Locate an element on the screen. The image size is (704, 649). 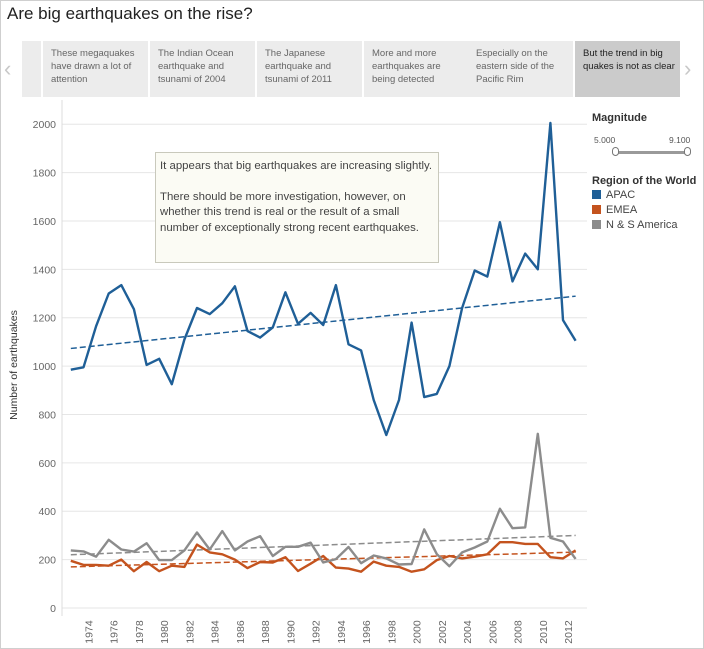
x-tick-label: 2012 is located at coordinates (569, 632).